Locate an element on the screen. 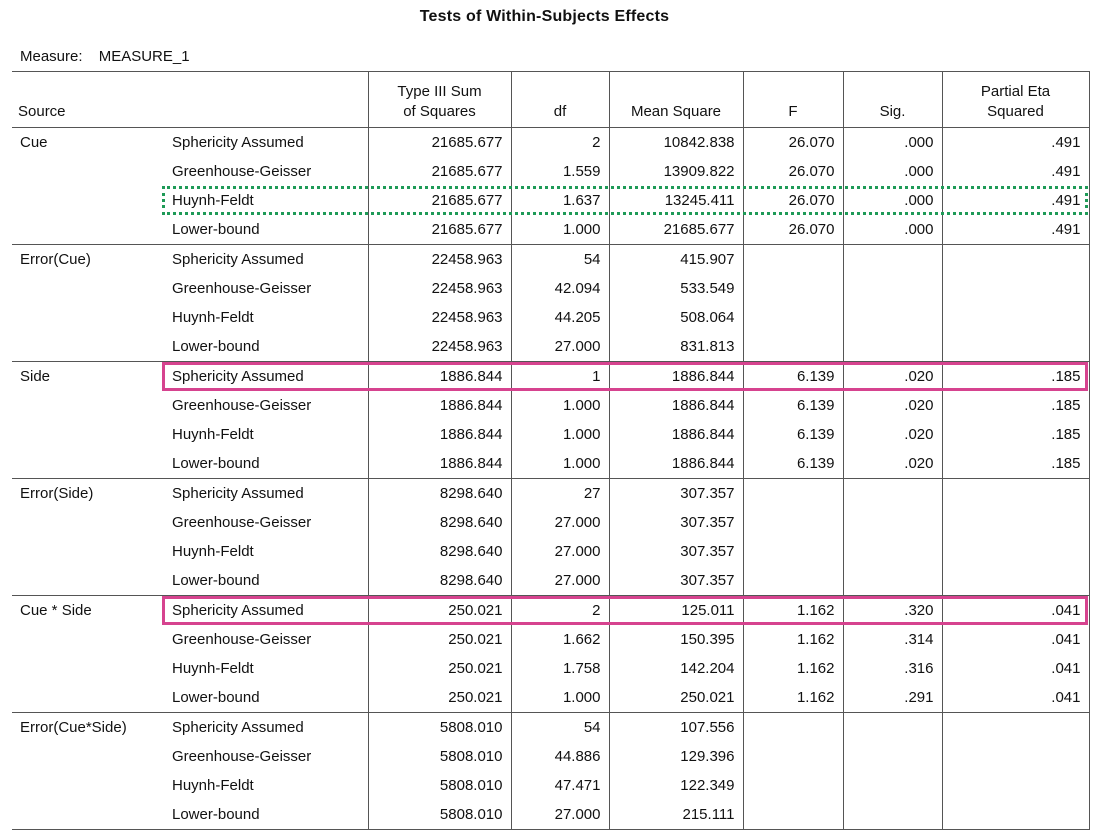  mean-square-cell: 533.549 is located at coordinates (675, 288).